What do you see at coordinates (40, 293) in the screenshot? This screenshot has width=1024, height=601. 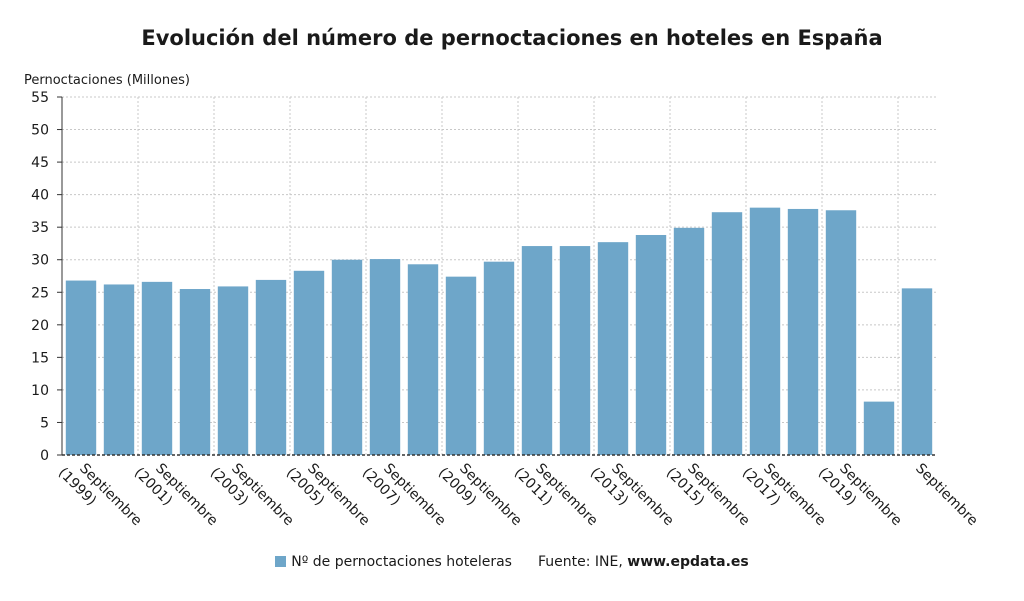 I see `y-tick-label: 25` at bounding box center [40, 293].